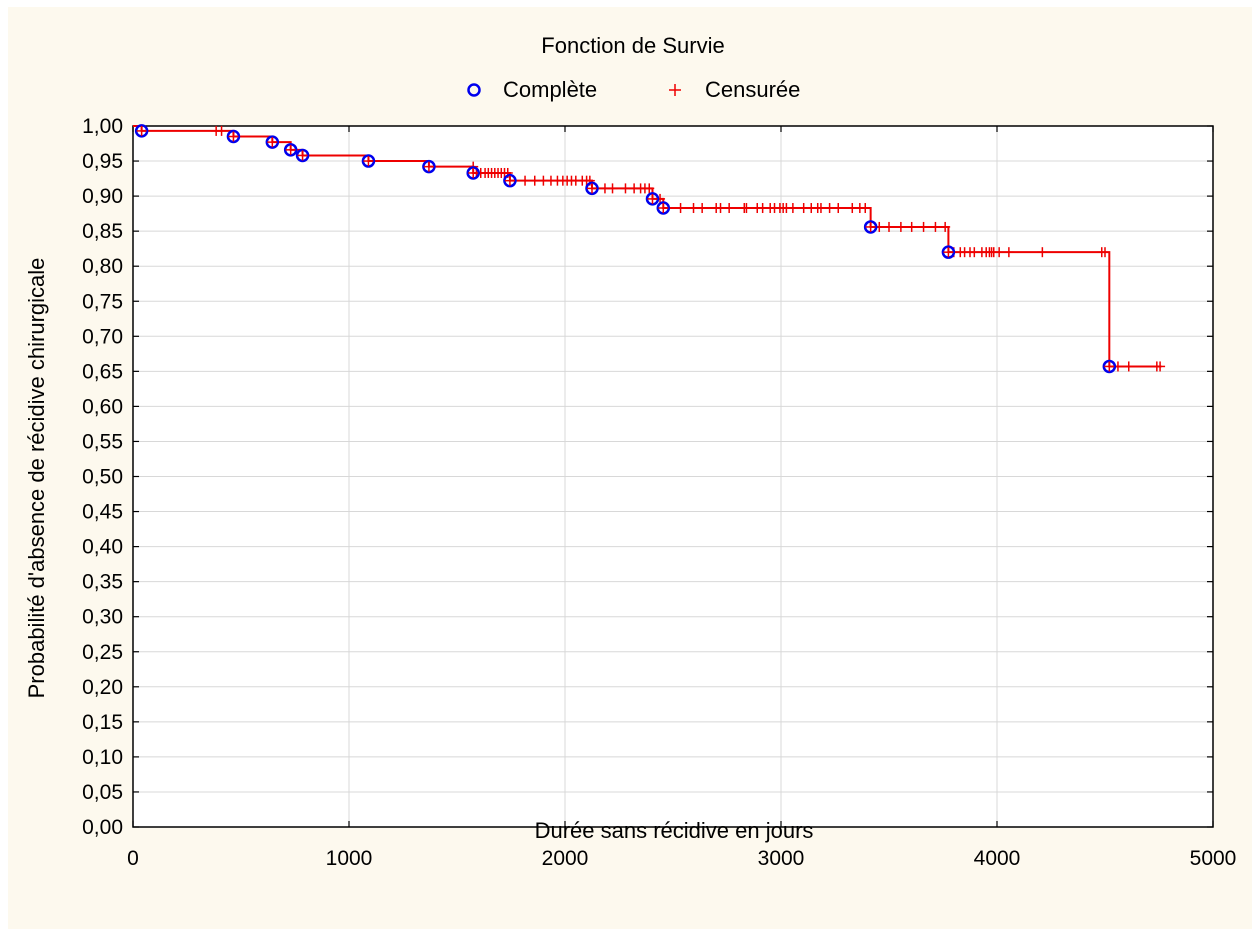 The height and width of the screenshot is (936, 1260). What do you see at coordinates (133, 858) in the screenshot?
I see `x-tick-label: 0` at bounding box center [133, 858].